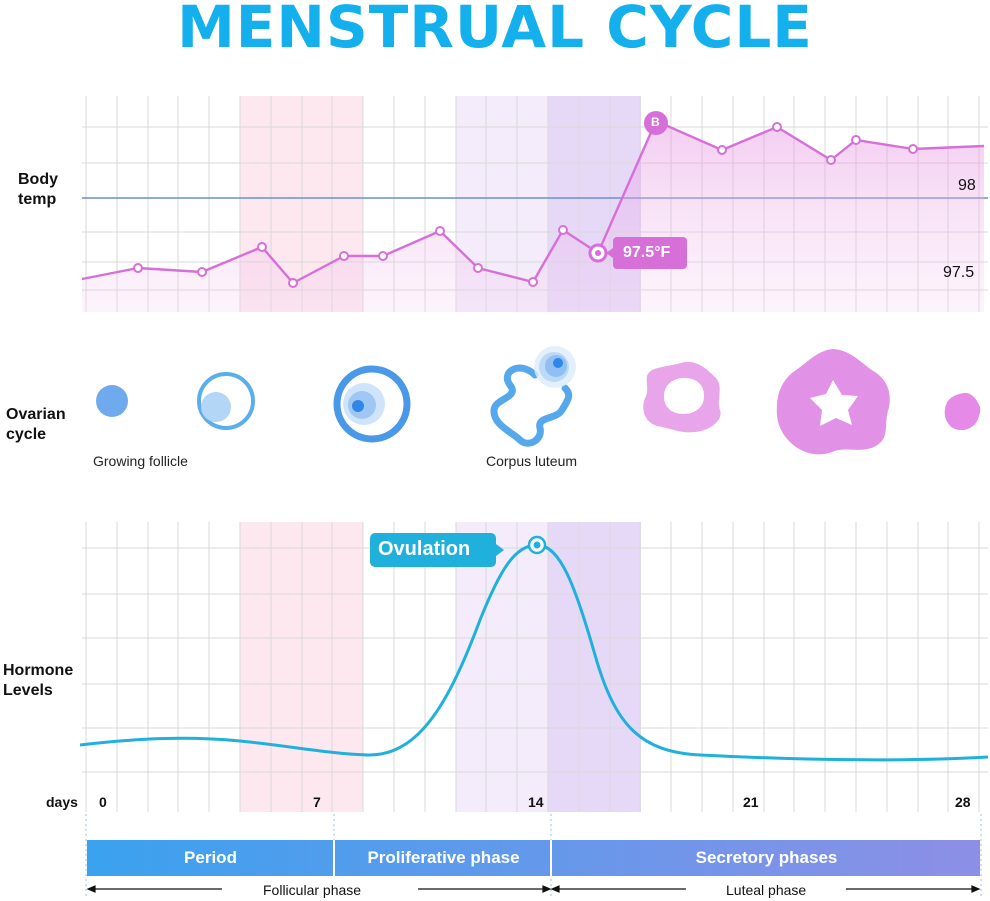 The width and height of the screenshot is (990, 901). What do you see at coordinates (443, 857) in the screenshot?
I see `proliferative-phase-label: Proliferative phase` at bounding box center [443, 857].